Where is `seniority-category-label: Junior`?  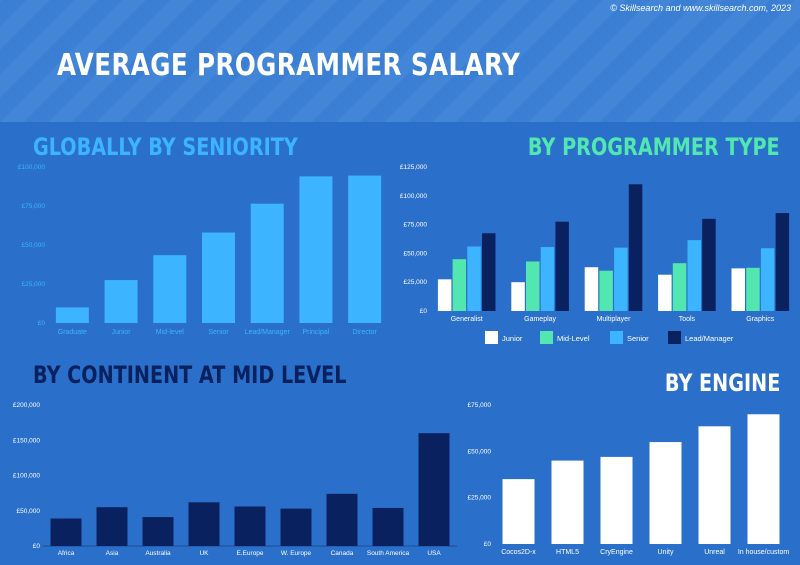 seniority-category-label: Junior is located at coordinates (122, 332).